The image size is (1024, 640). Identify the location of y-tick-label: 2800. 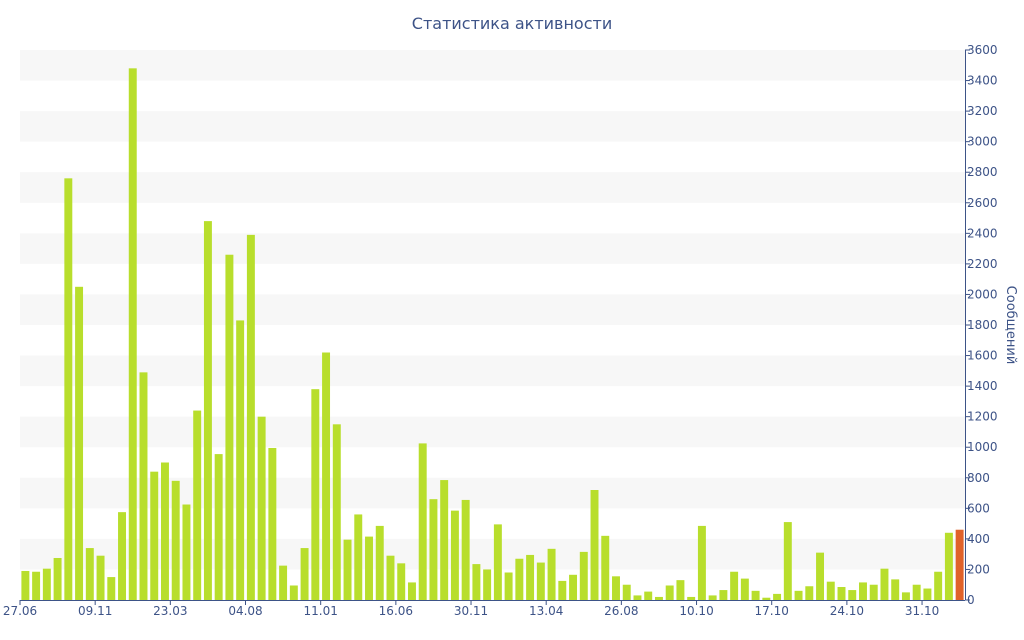
(982, 172).